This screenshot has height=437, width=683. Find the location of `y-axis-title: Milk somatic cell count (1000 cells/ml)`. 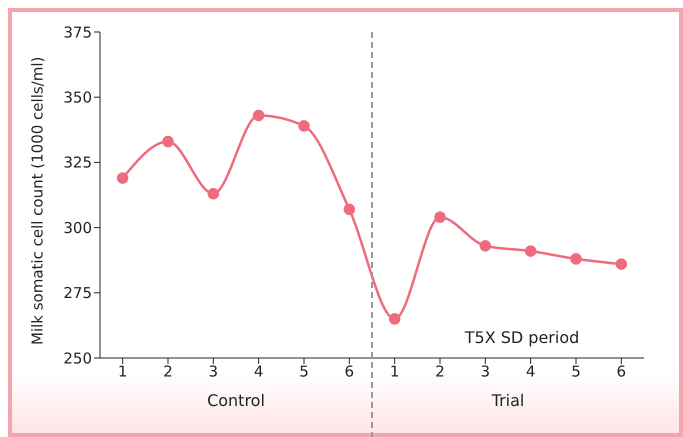

y-axis-title: Milk somatic cell count (1000 cells/ml) is located at coordinates (37, 200).